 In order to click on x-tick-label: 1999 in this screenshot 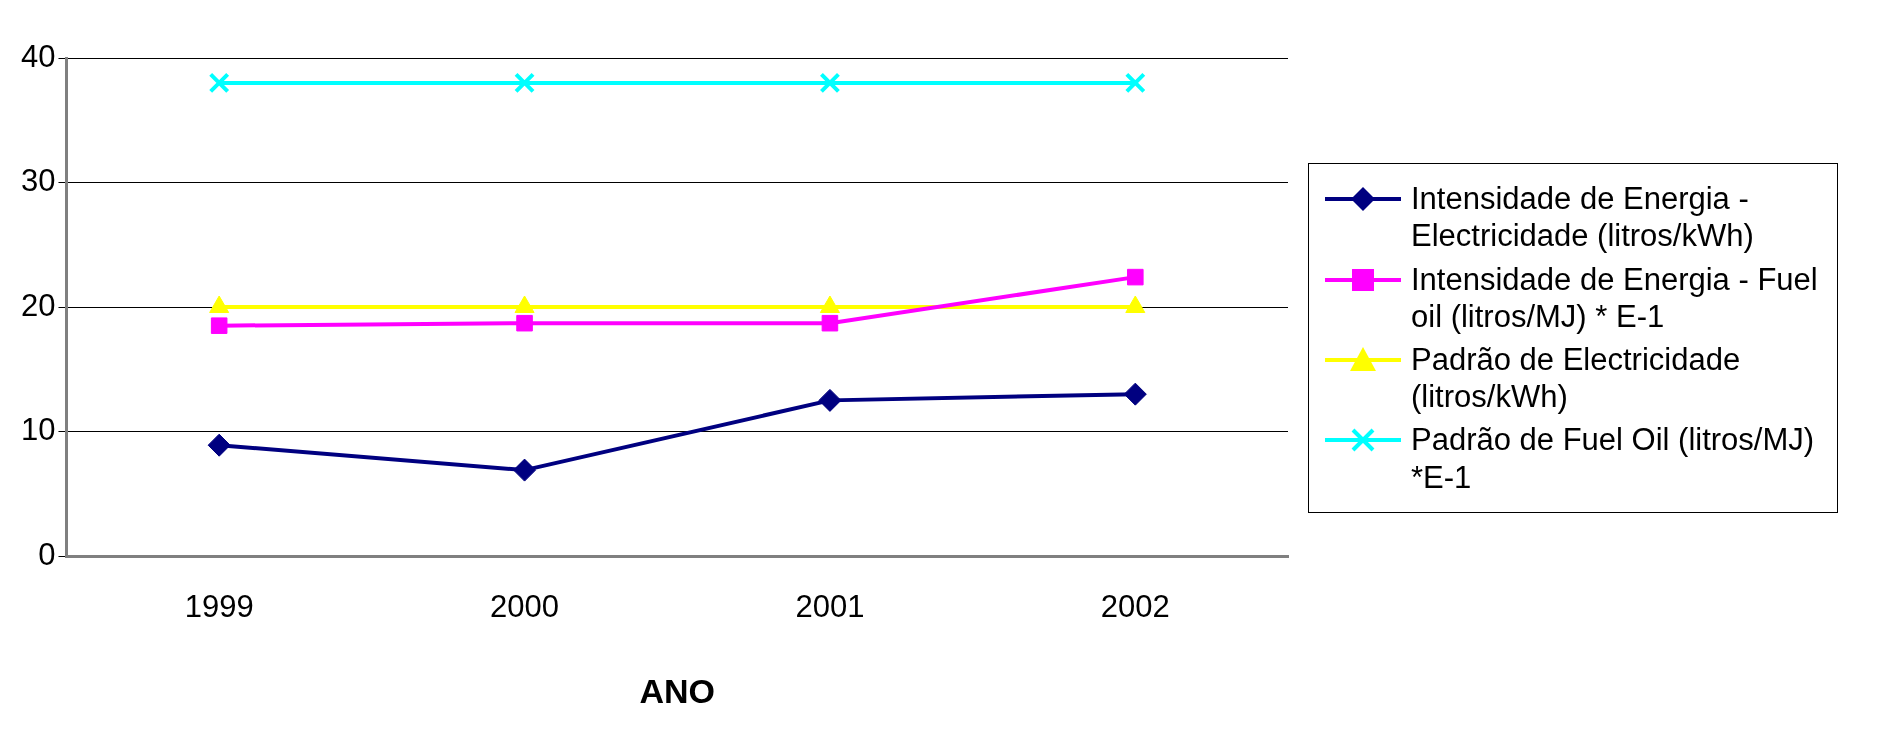, I will do `click(219, 607)`.